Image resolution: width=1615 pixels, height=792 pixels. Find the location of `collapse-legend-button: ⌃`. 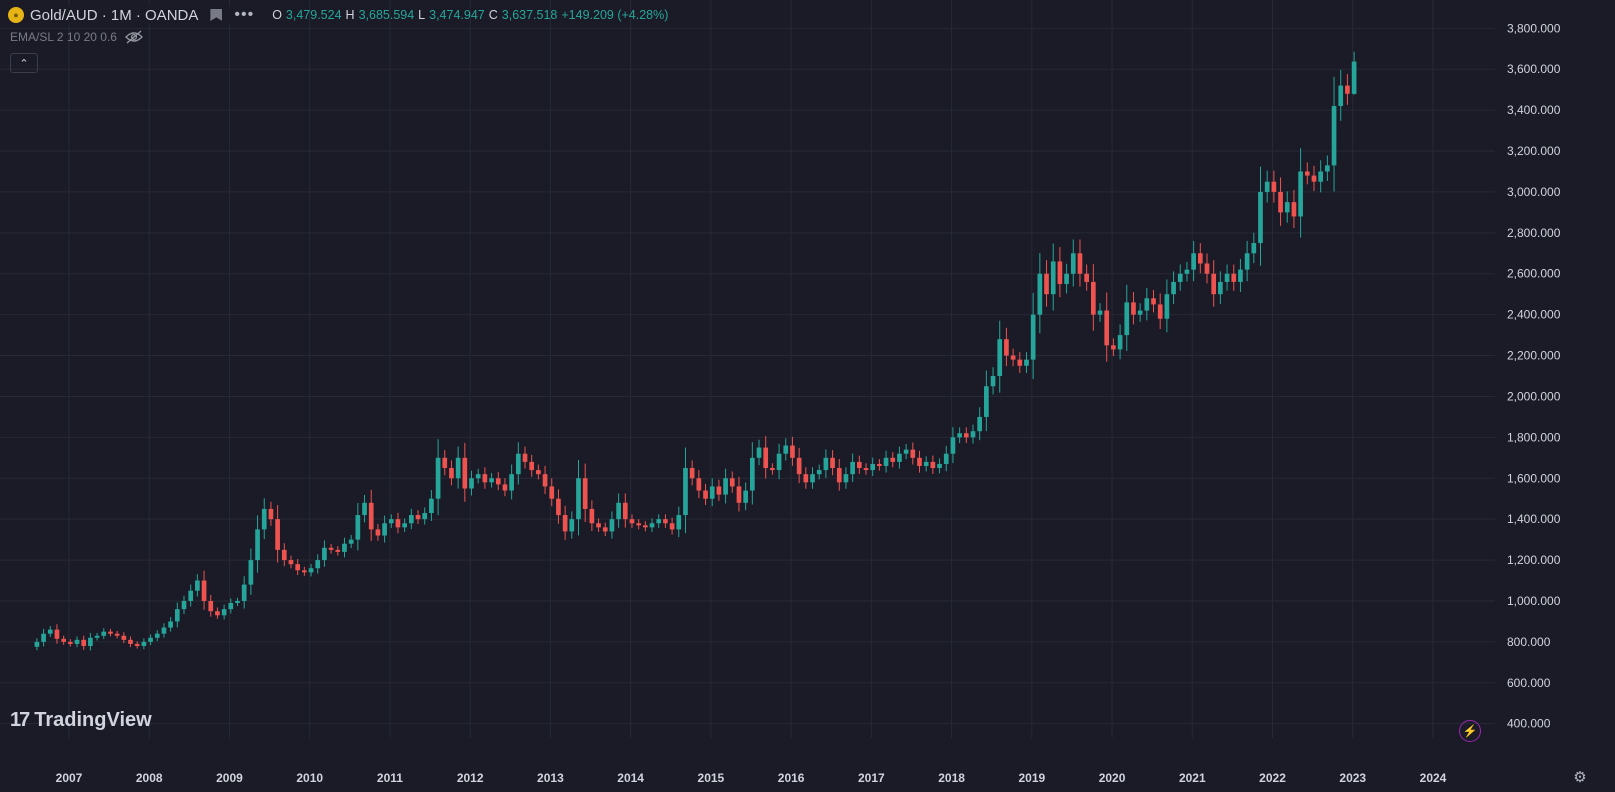

collapse-legend-button: ⌃ is located at coordinates (24, 63).